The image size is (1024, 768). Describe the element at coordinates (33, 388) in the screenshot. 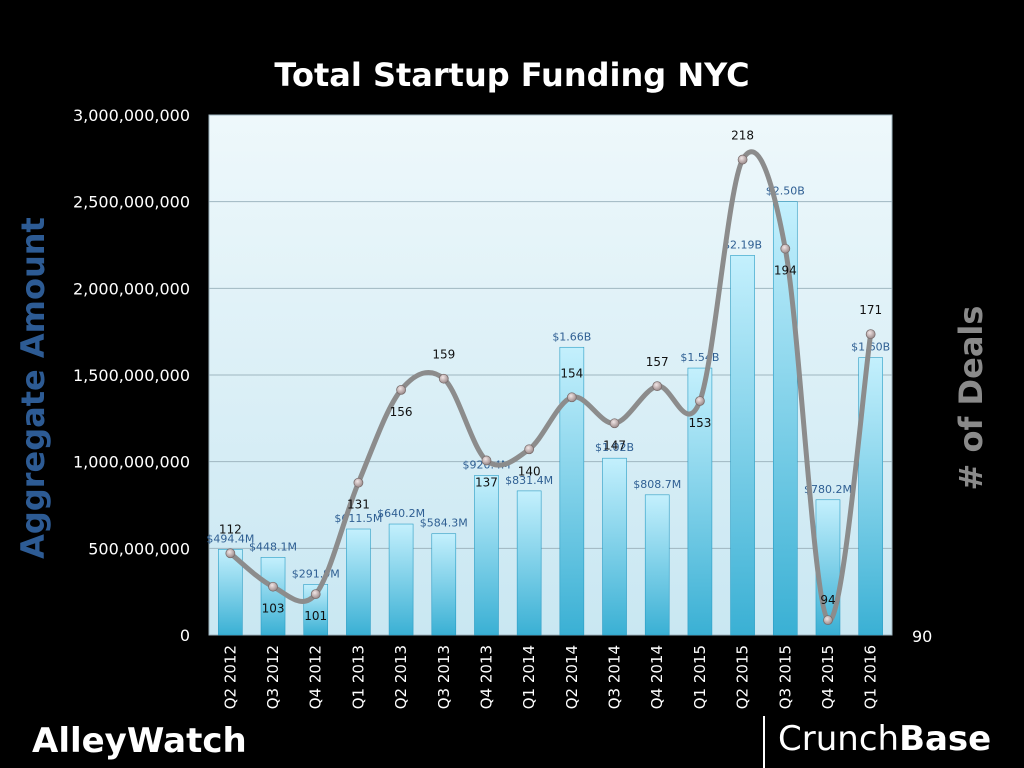

I see `y-axis-label-left: Aggregate Amount` at that location.